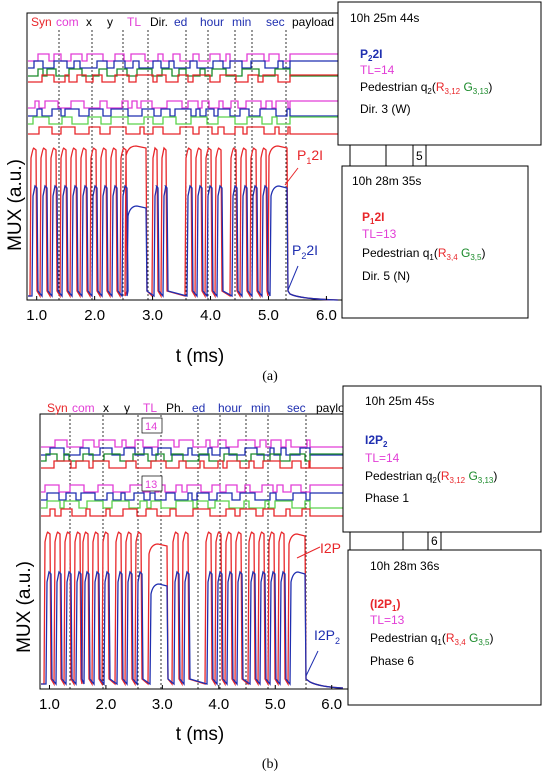  I want to click on box-a2-tl: TL=13, so click(379, 234).